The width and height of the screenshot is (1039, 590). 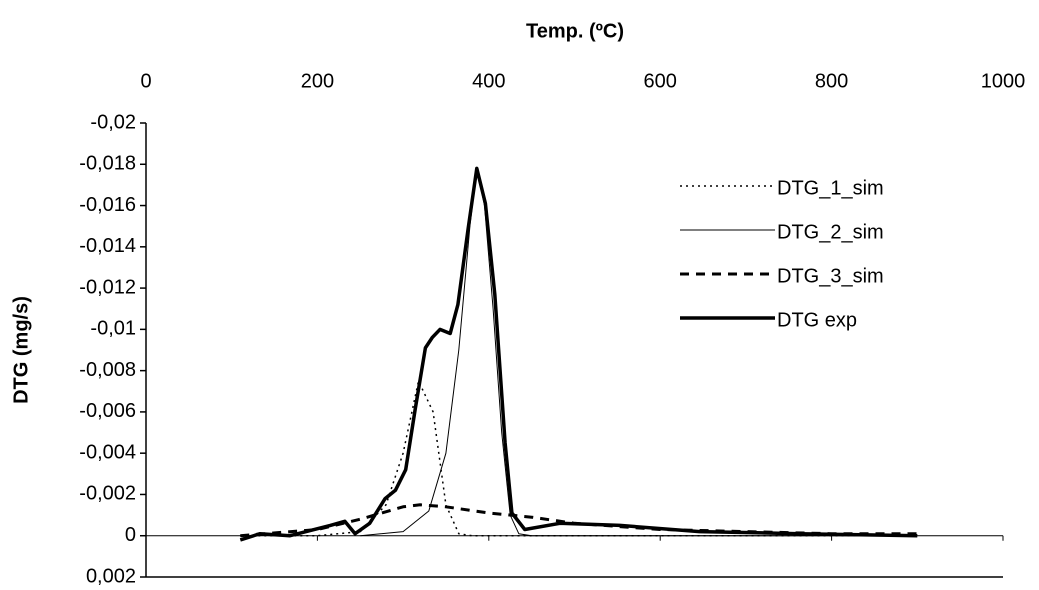 I want to click on y-tick-label: -0,004, so click(x=107, y=452).